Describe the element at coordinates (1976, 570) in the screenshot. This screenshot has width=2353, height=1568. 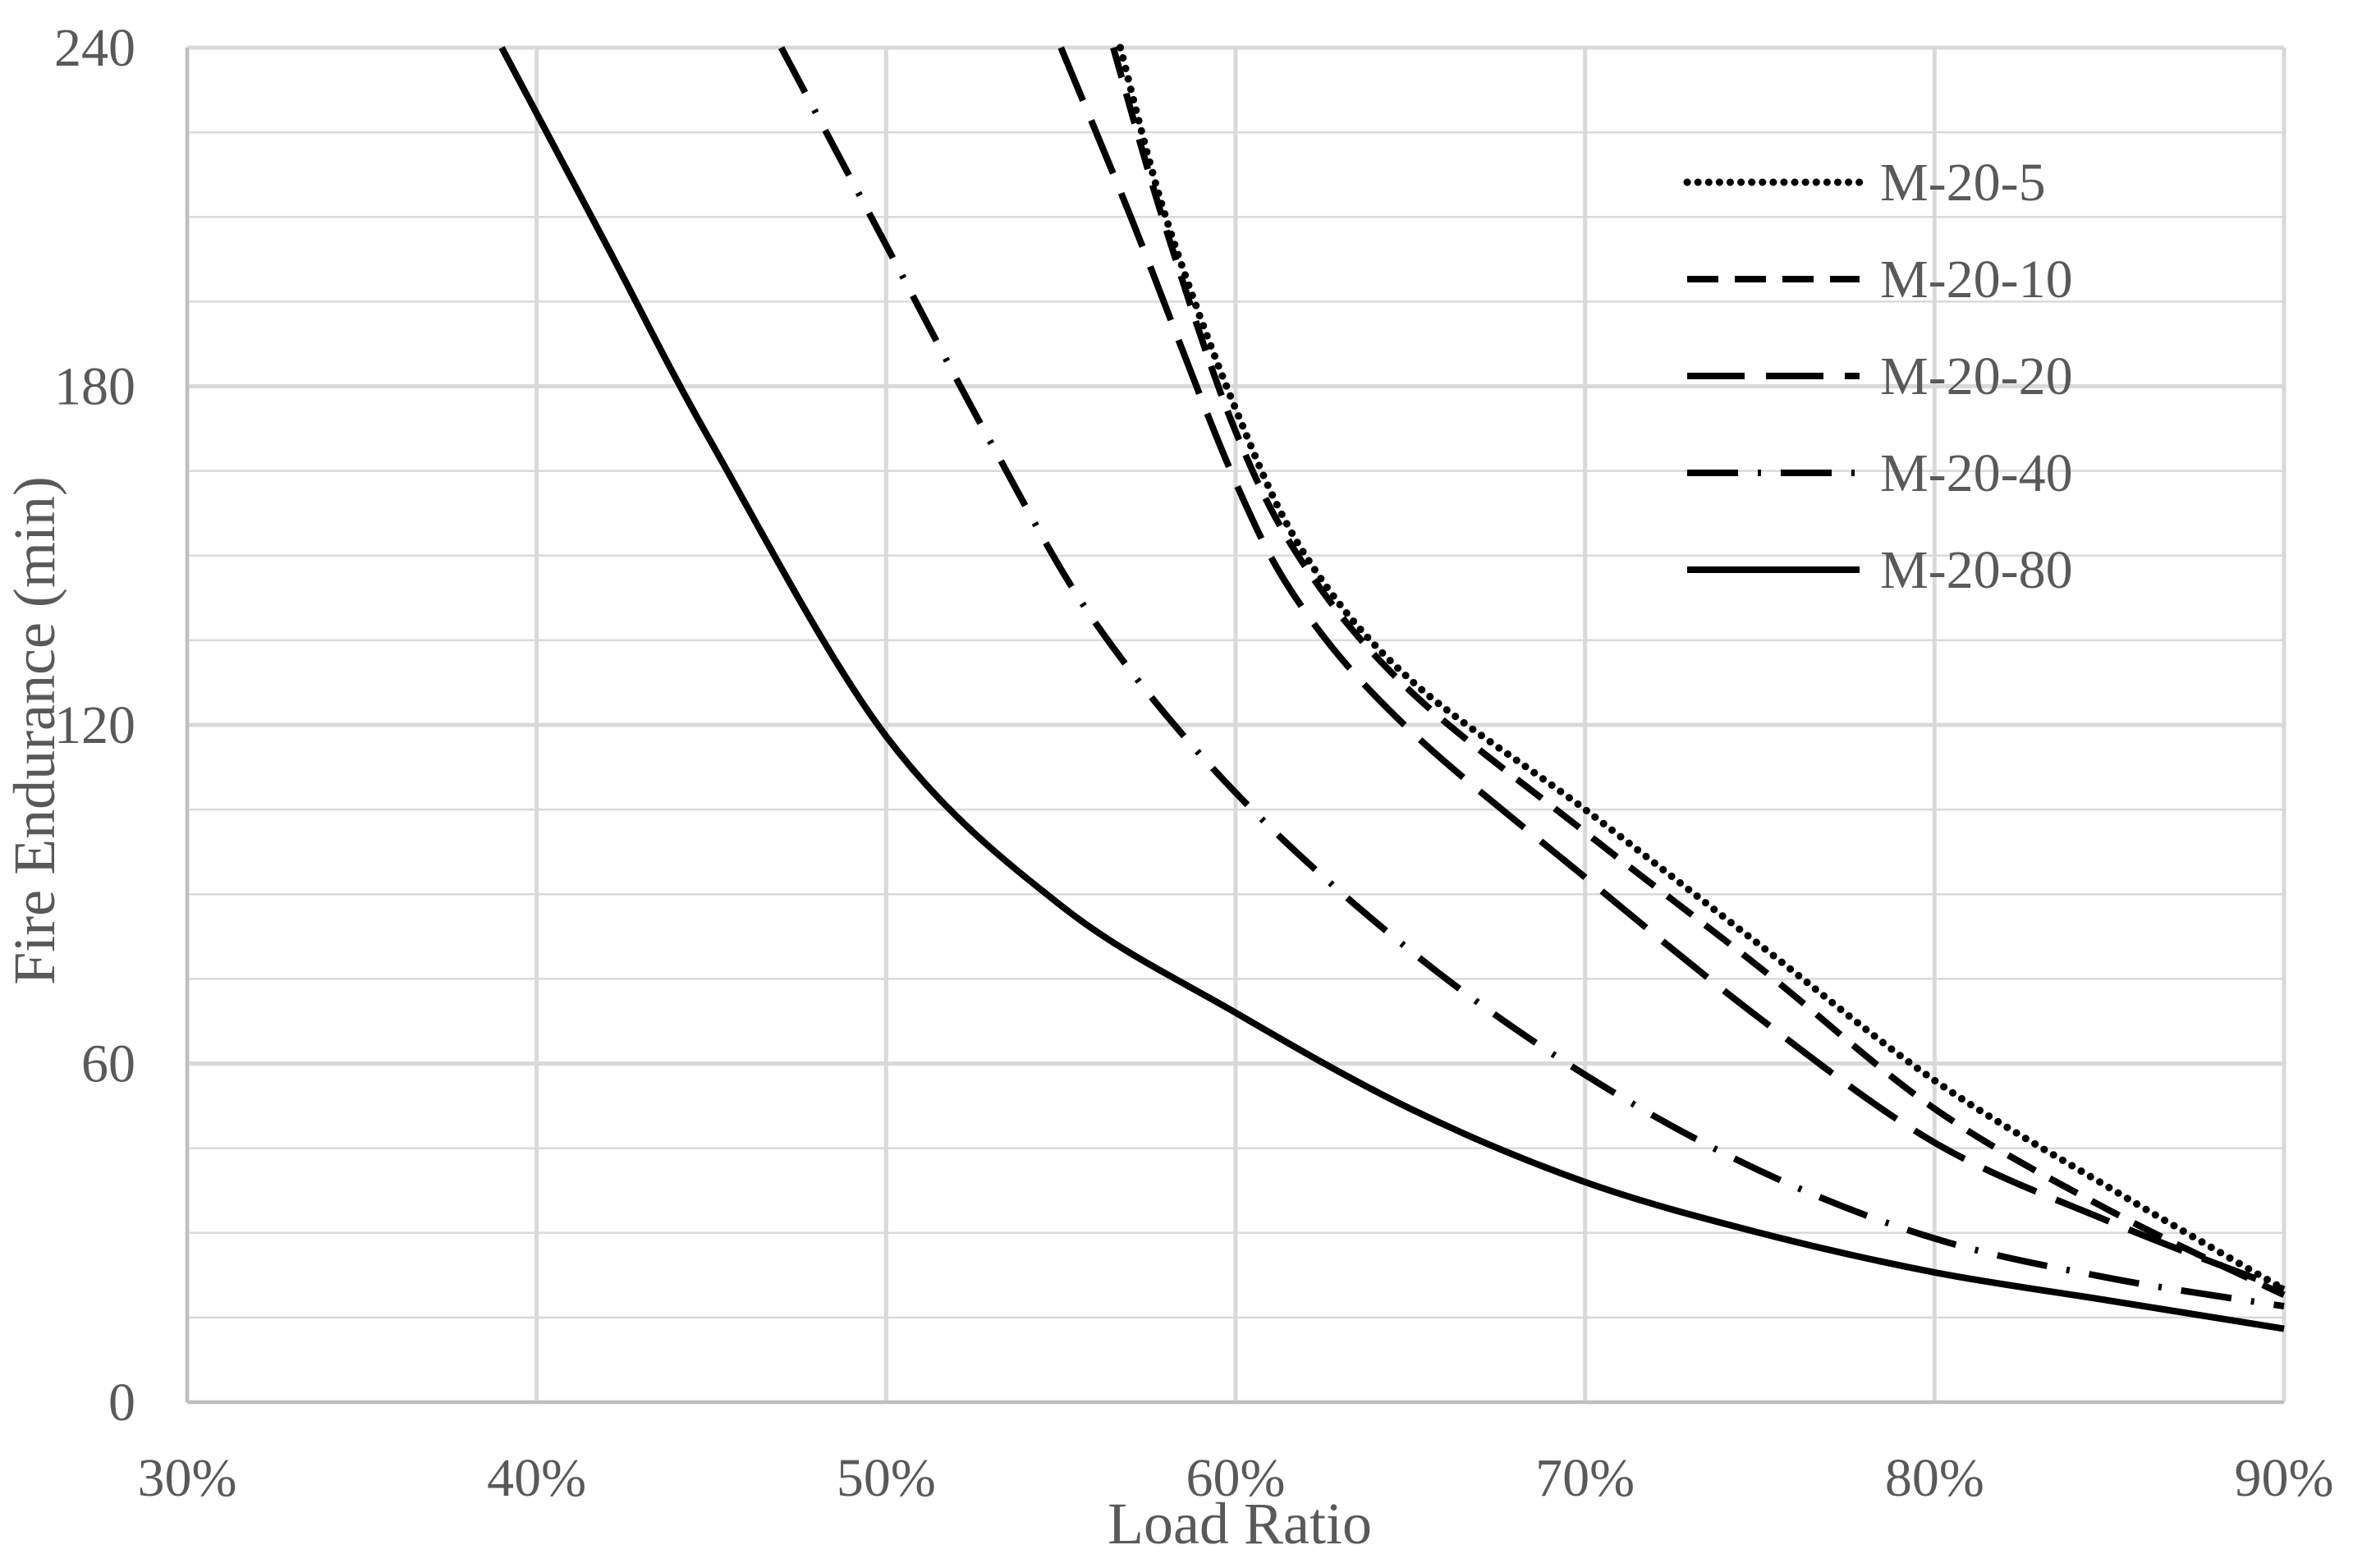
I see `legend-label: M-20-80` at that location.